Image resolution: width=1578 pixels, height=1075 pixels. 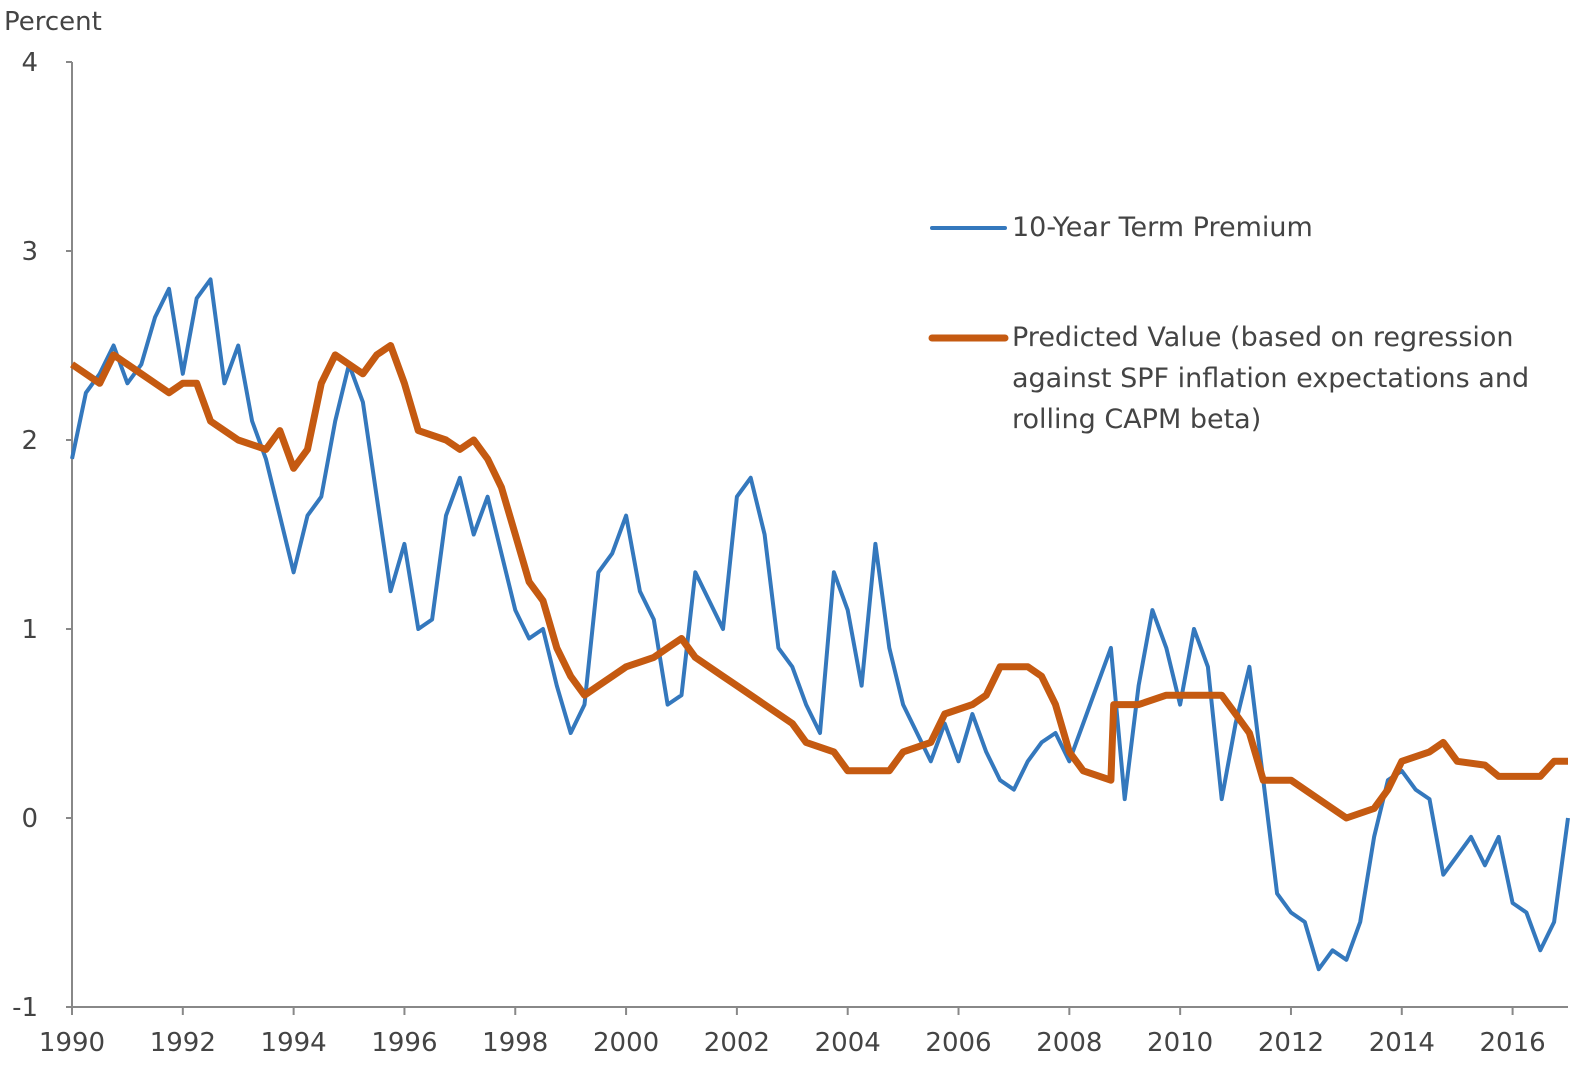 I want to click on x-tick-label: 2008, so click(x=1069, y=1043).